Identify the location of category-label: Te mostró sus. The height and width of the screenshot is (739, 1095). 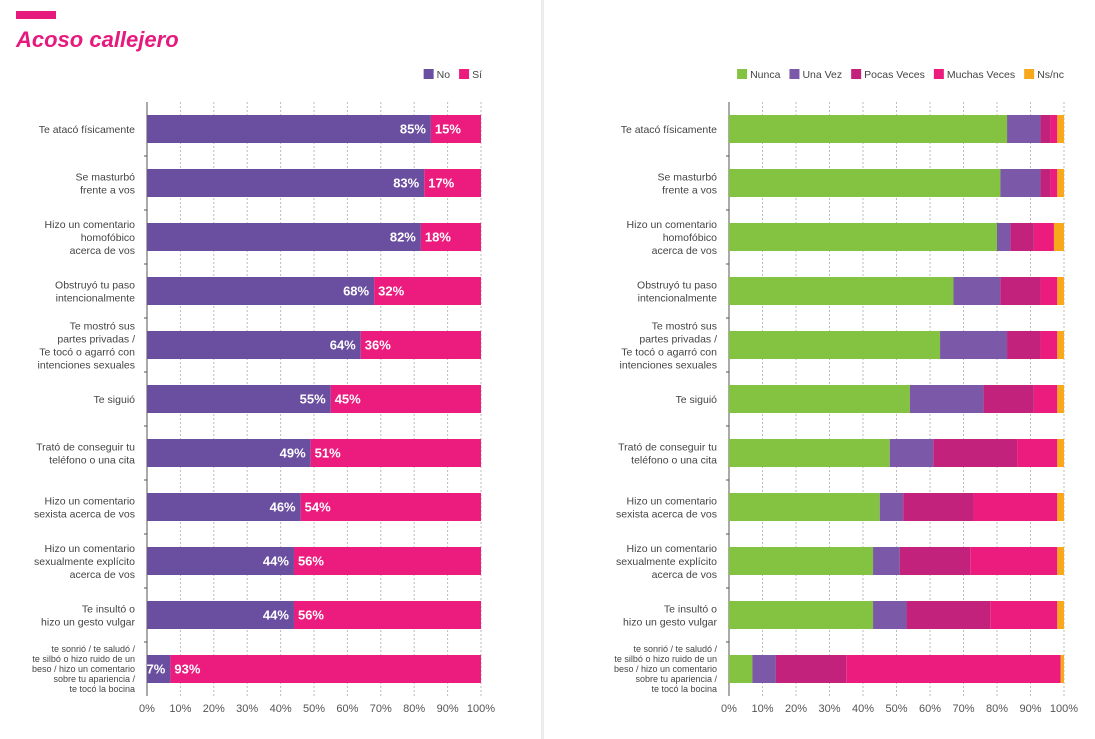
(684, 327).